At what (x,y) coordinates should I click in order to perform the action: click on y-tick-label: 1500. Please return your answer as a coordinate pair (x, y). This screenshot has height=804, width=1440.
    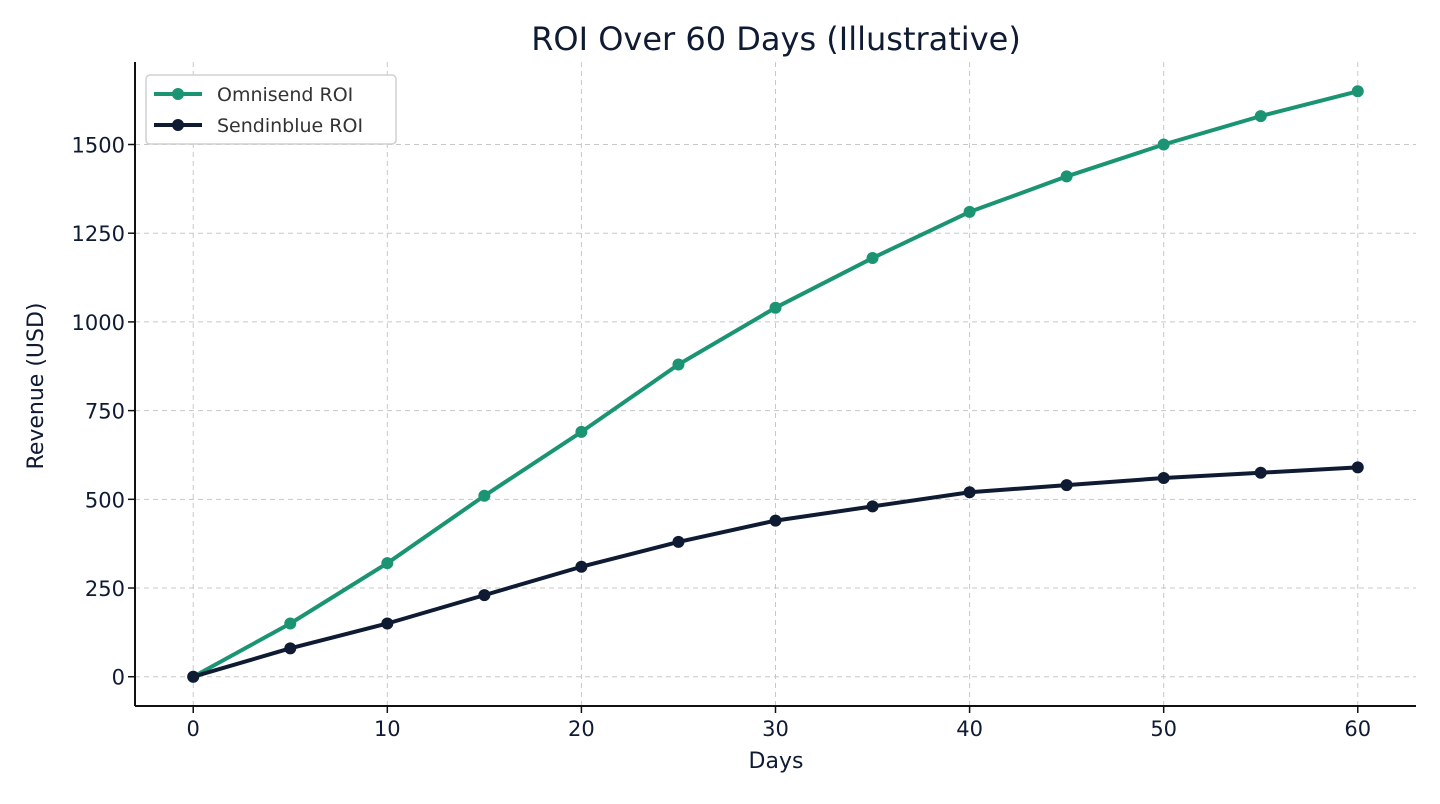
    Looking at the image, I should click on (98, 145).